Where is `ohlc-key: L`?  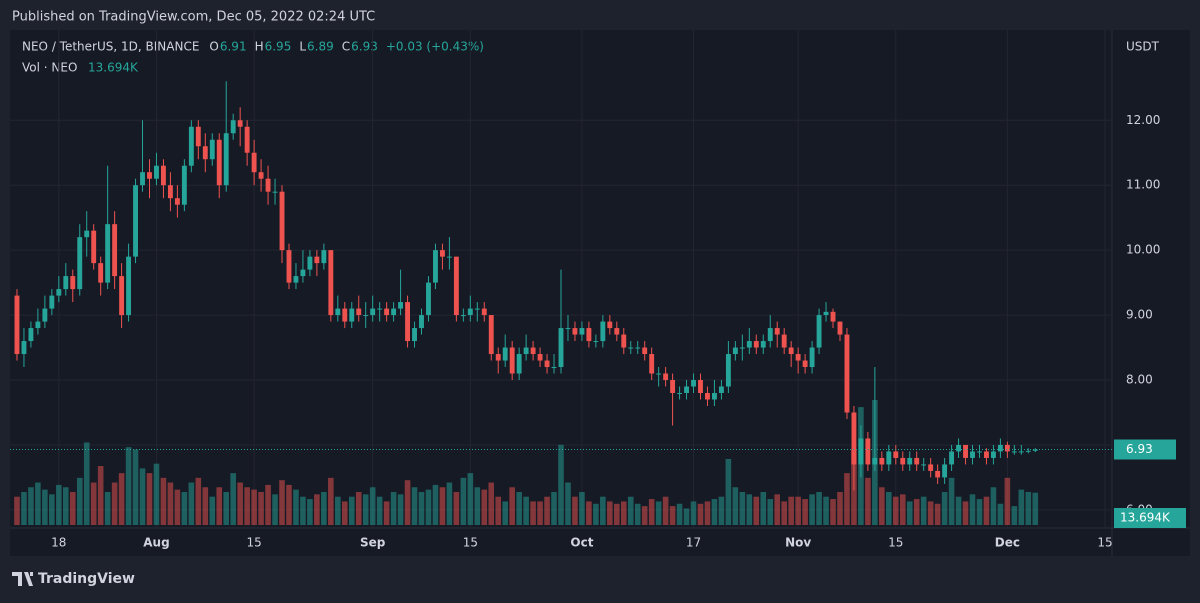
ohlc-key: L is located at coordinates (302, 47).